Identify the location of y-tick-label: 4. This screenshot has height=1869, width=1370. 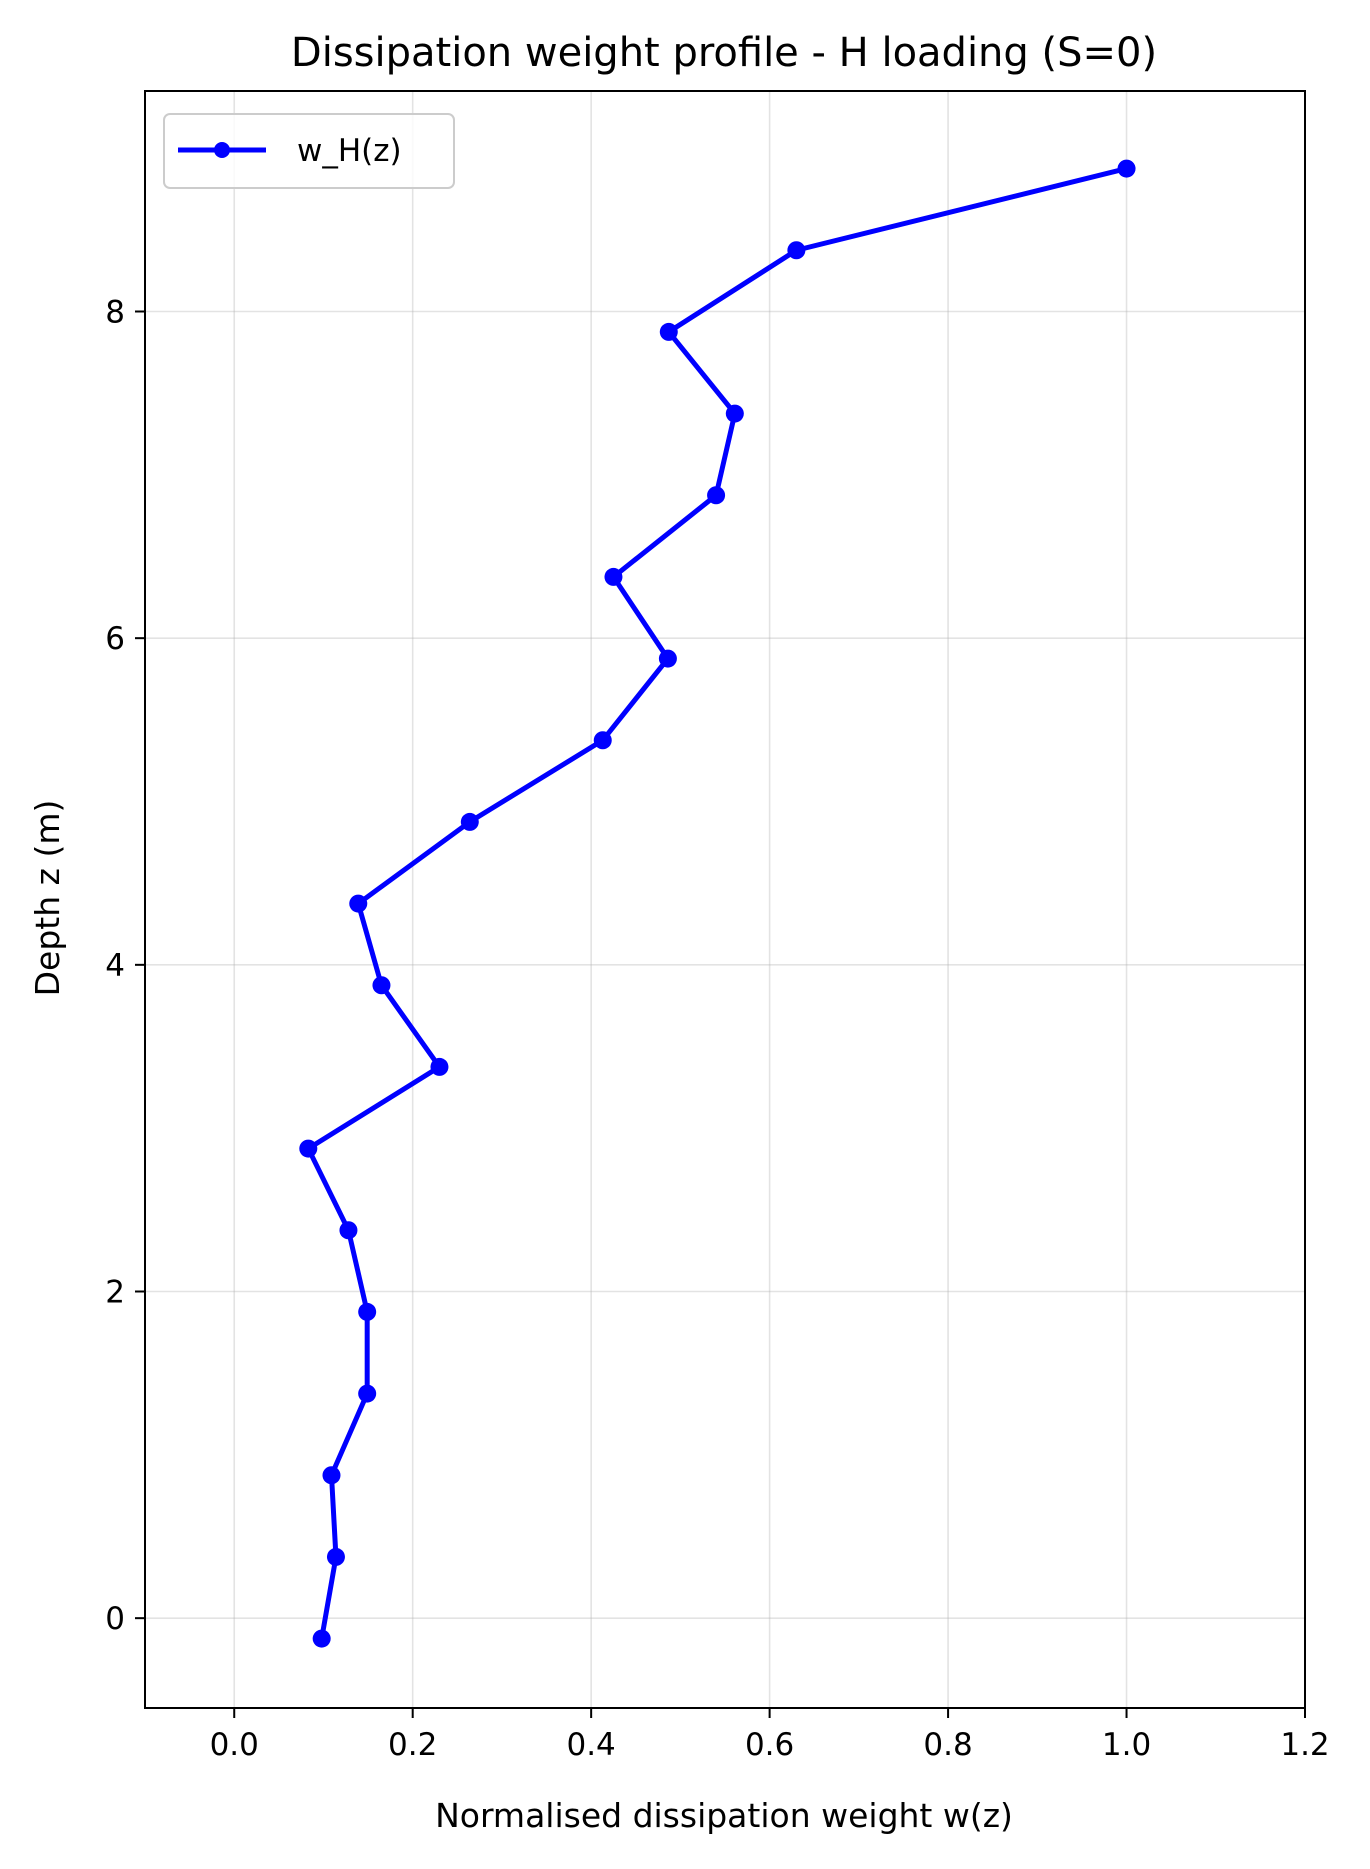
(115, 966).